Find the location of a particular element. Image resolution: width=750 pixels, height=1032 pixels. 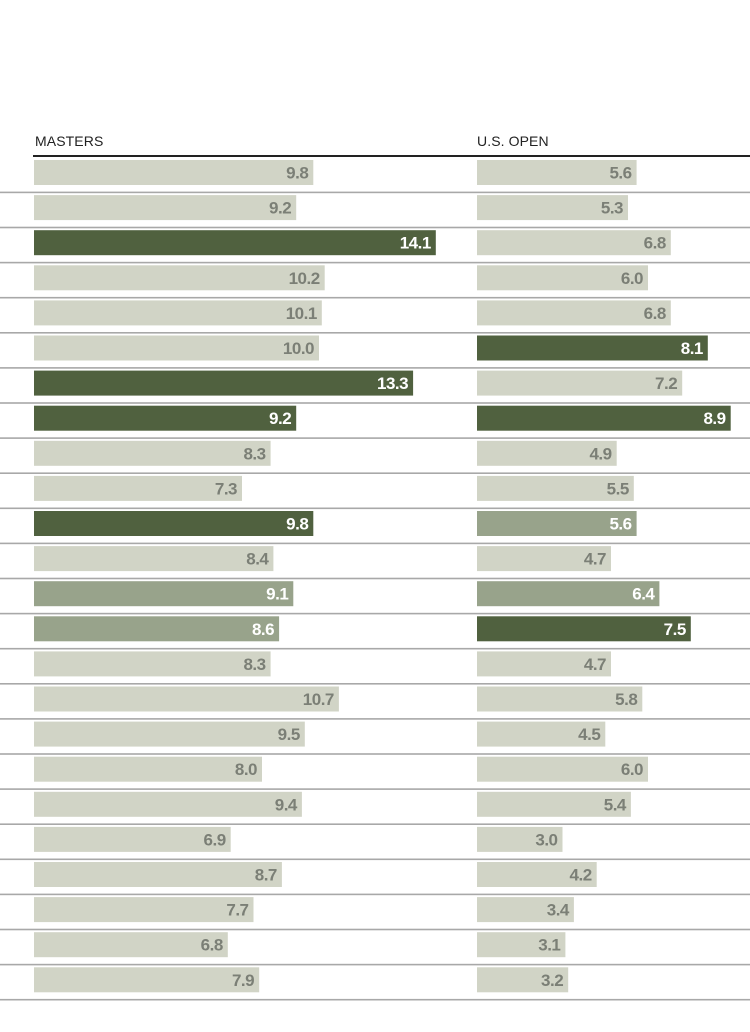

u-s-open-bar-label: 8.9 is located at coordinates (714, 418).